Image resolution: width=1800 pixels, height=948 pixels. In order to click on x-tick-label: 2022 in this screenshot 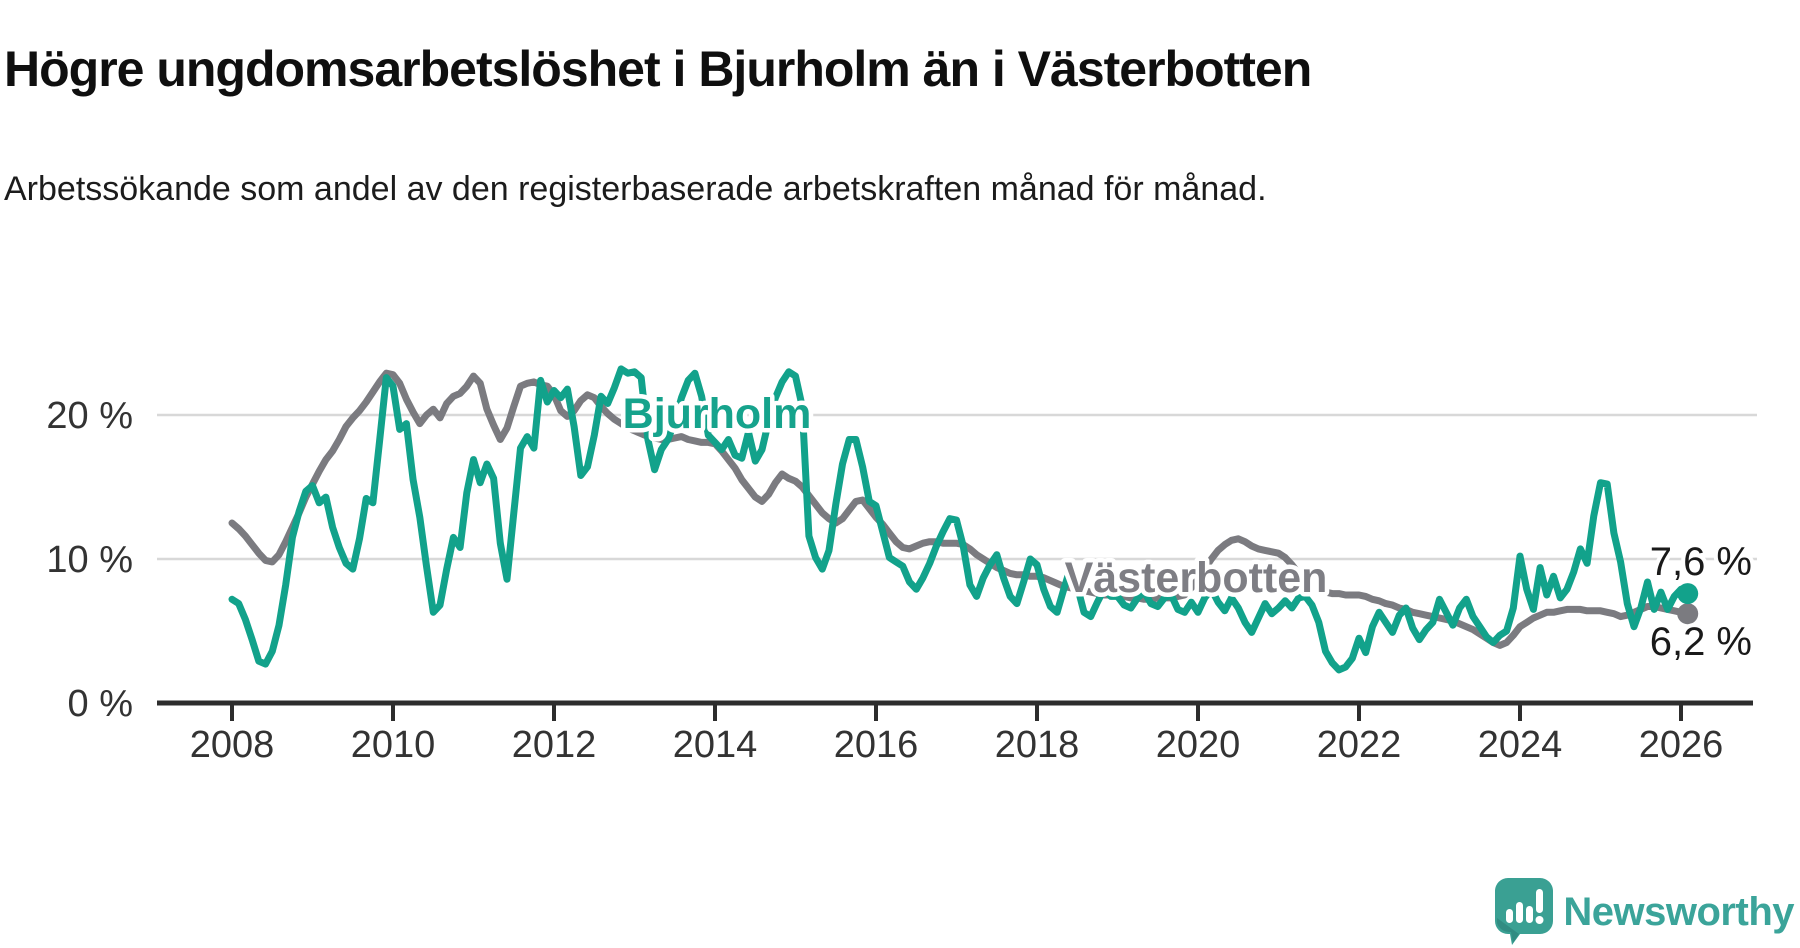, I will do `click(1359, 745)`.